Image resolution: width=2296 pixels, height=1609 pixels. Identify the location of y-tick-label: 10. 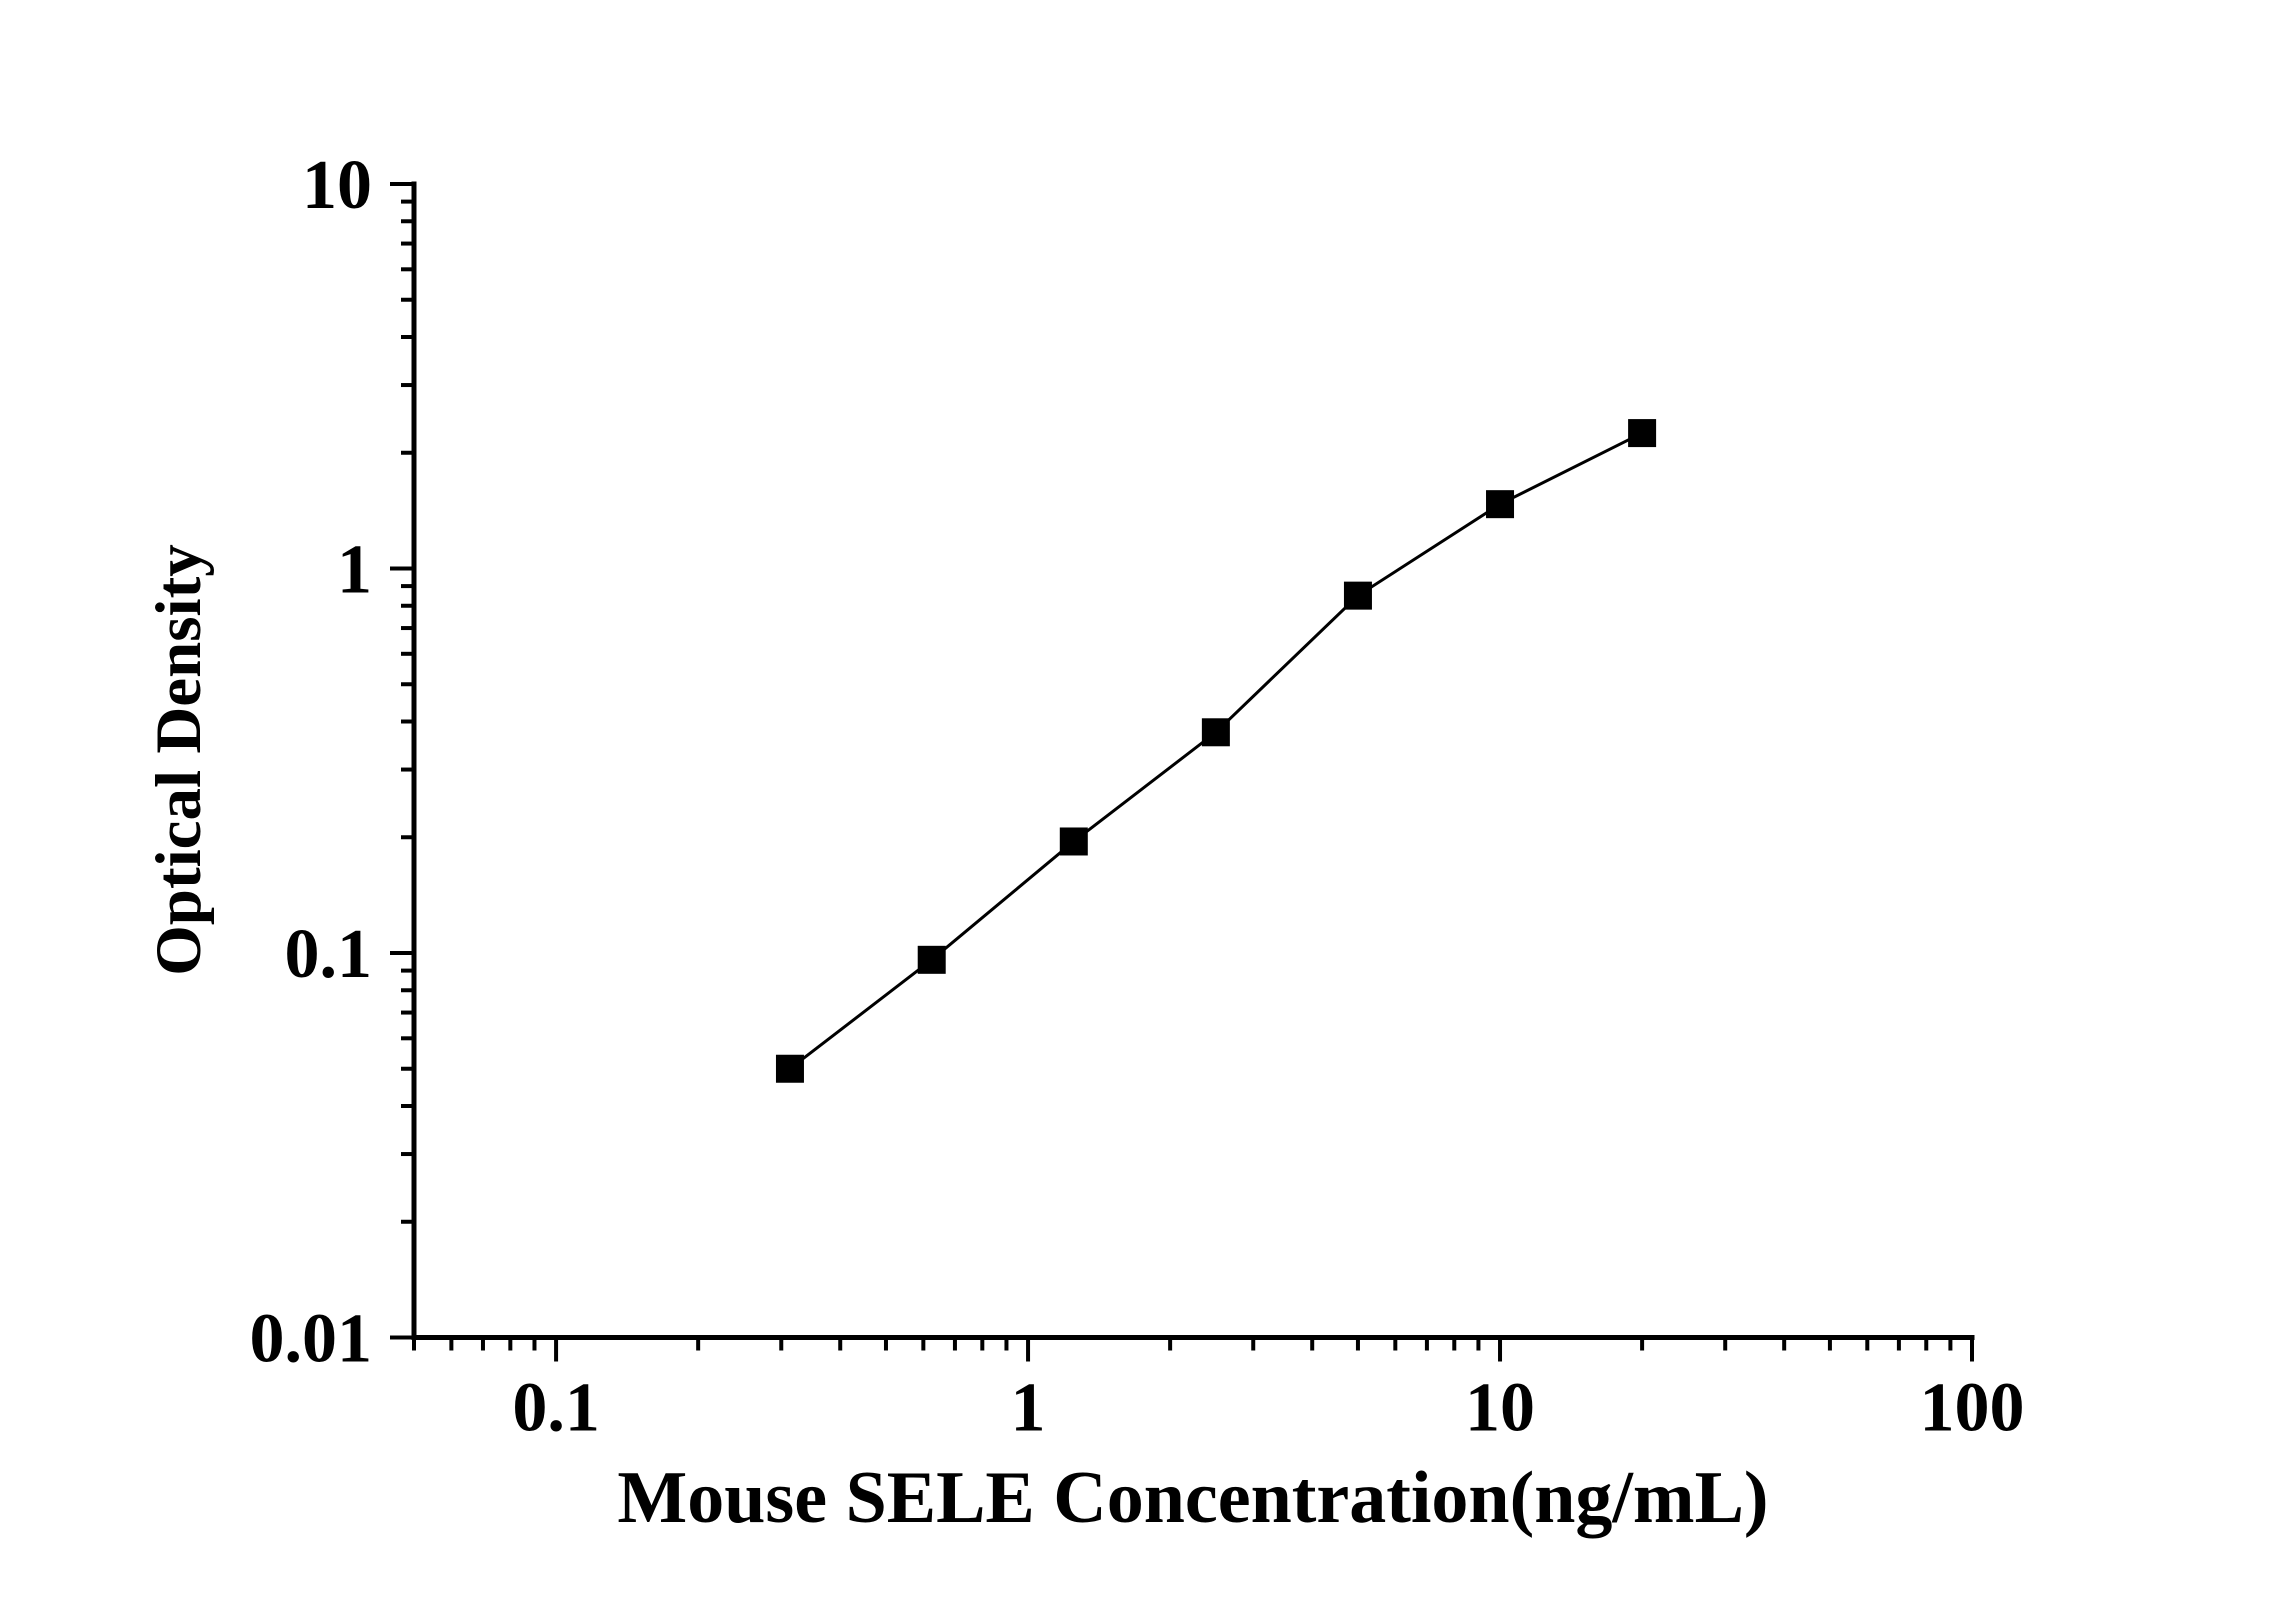
(337, 185).